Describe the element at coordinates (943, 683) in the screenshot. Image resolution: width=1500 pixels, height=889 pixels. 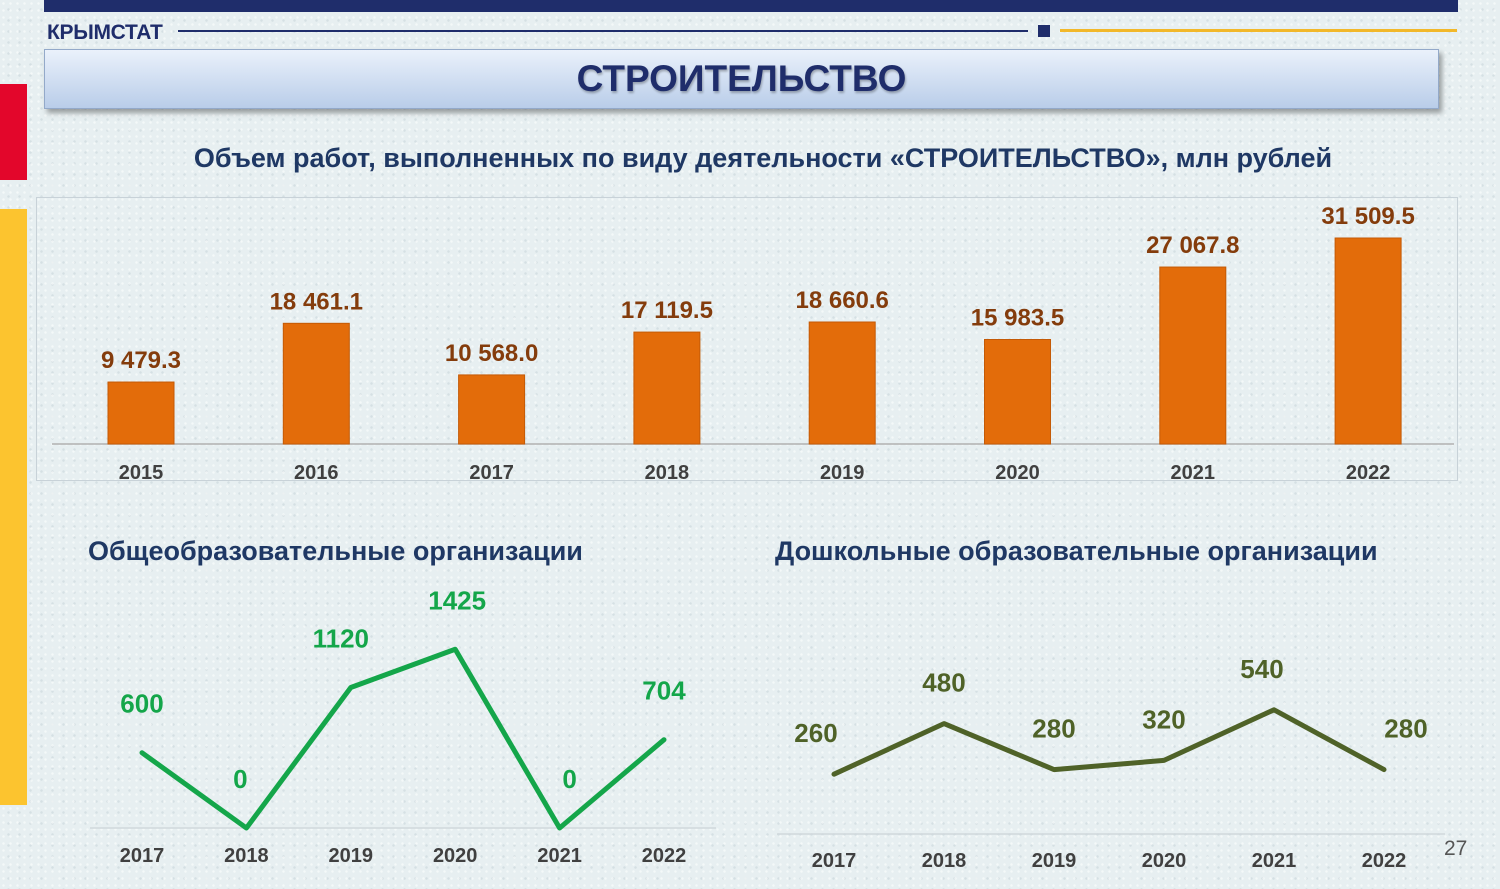
I see `data-point-label: 480` at that location.